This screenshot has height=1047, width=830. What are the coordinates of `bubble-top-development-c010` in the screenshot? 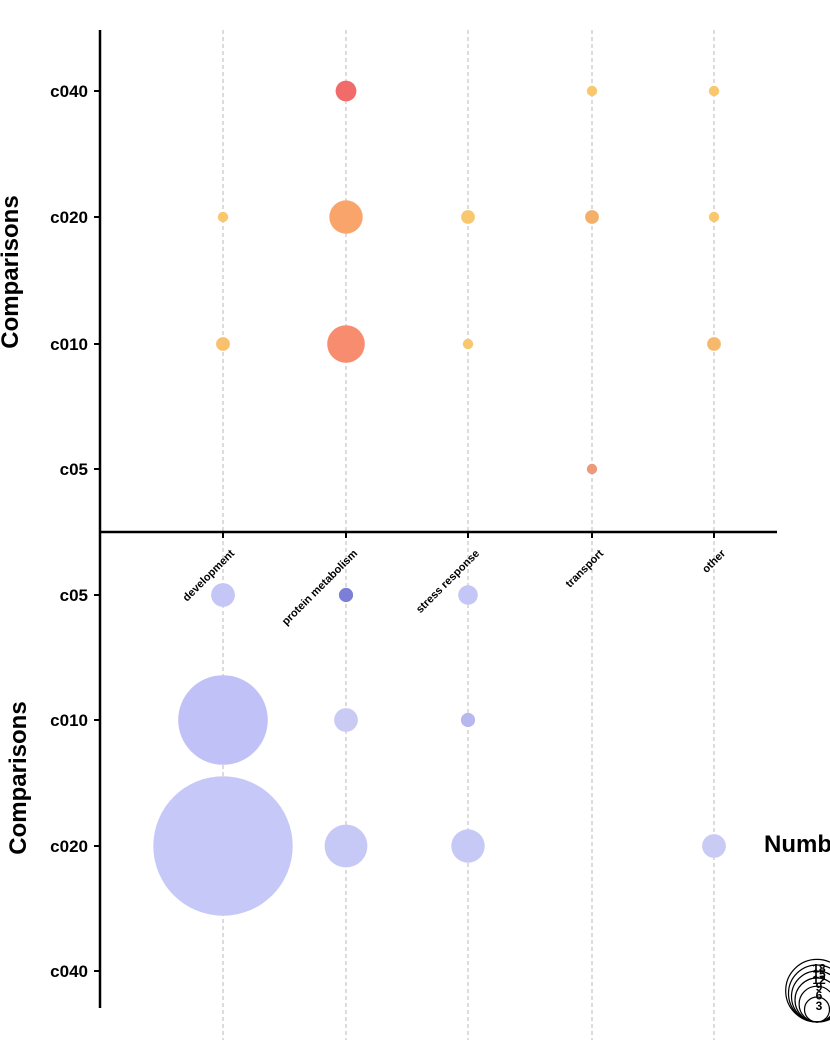 It's located at (223, 344).